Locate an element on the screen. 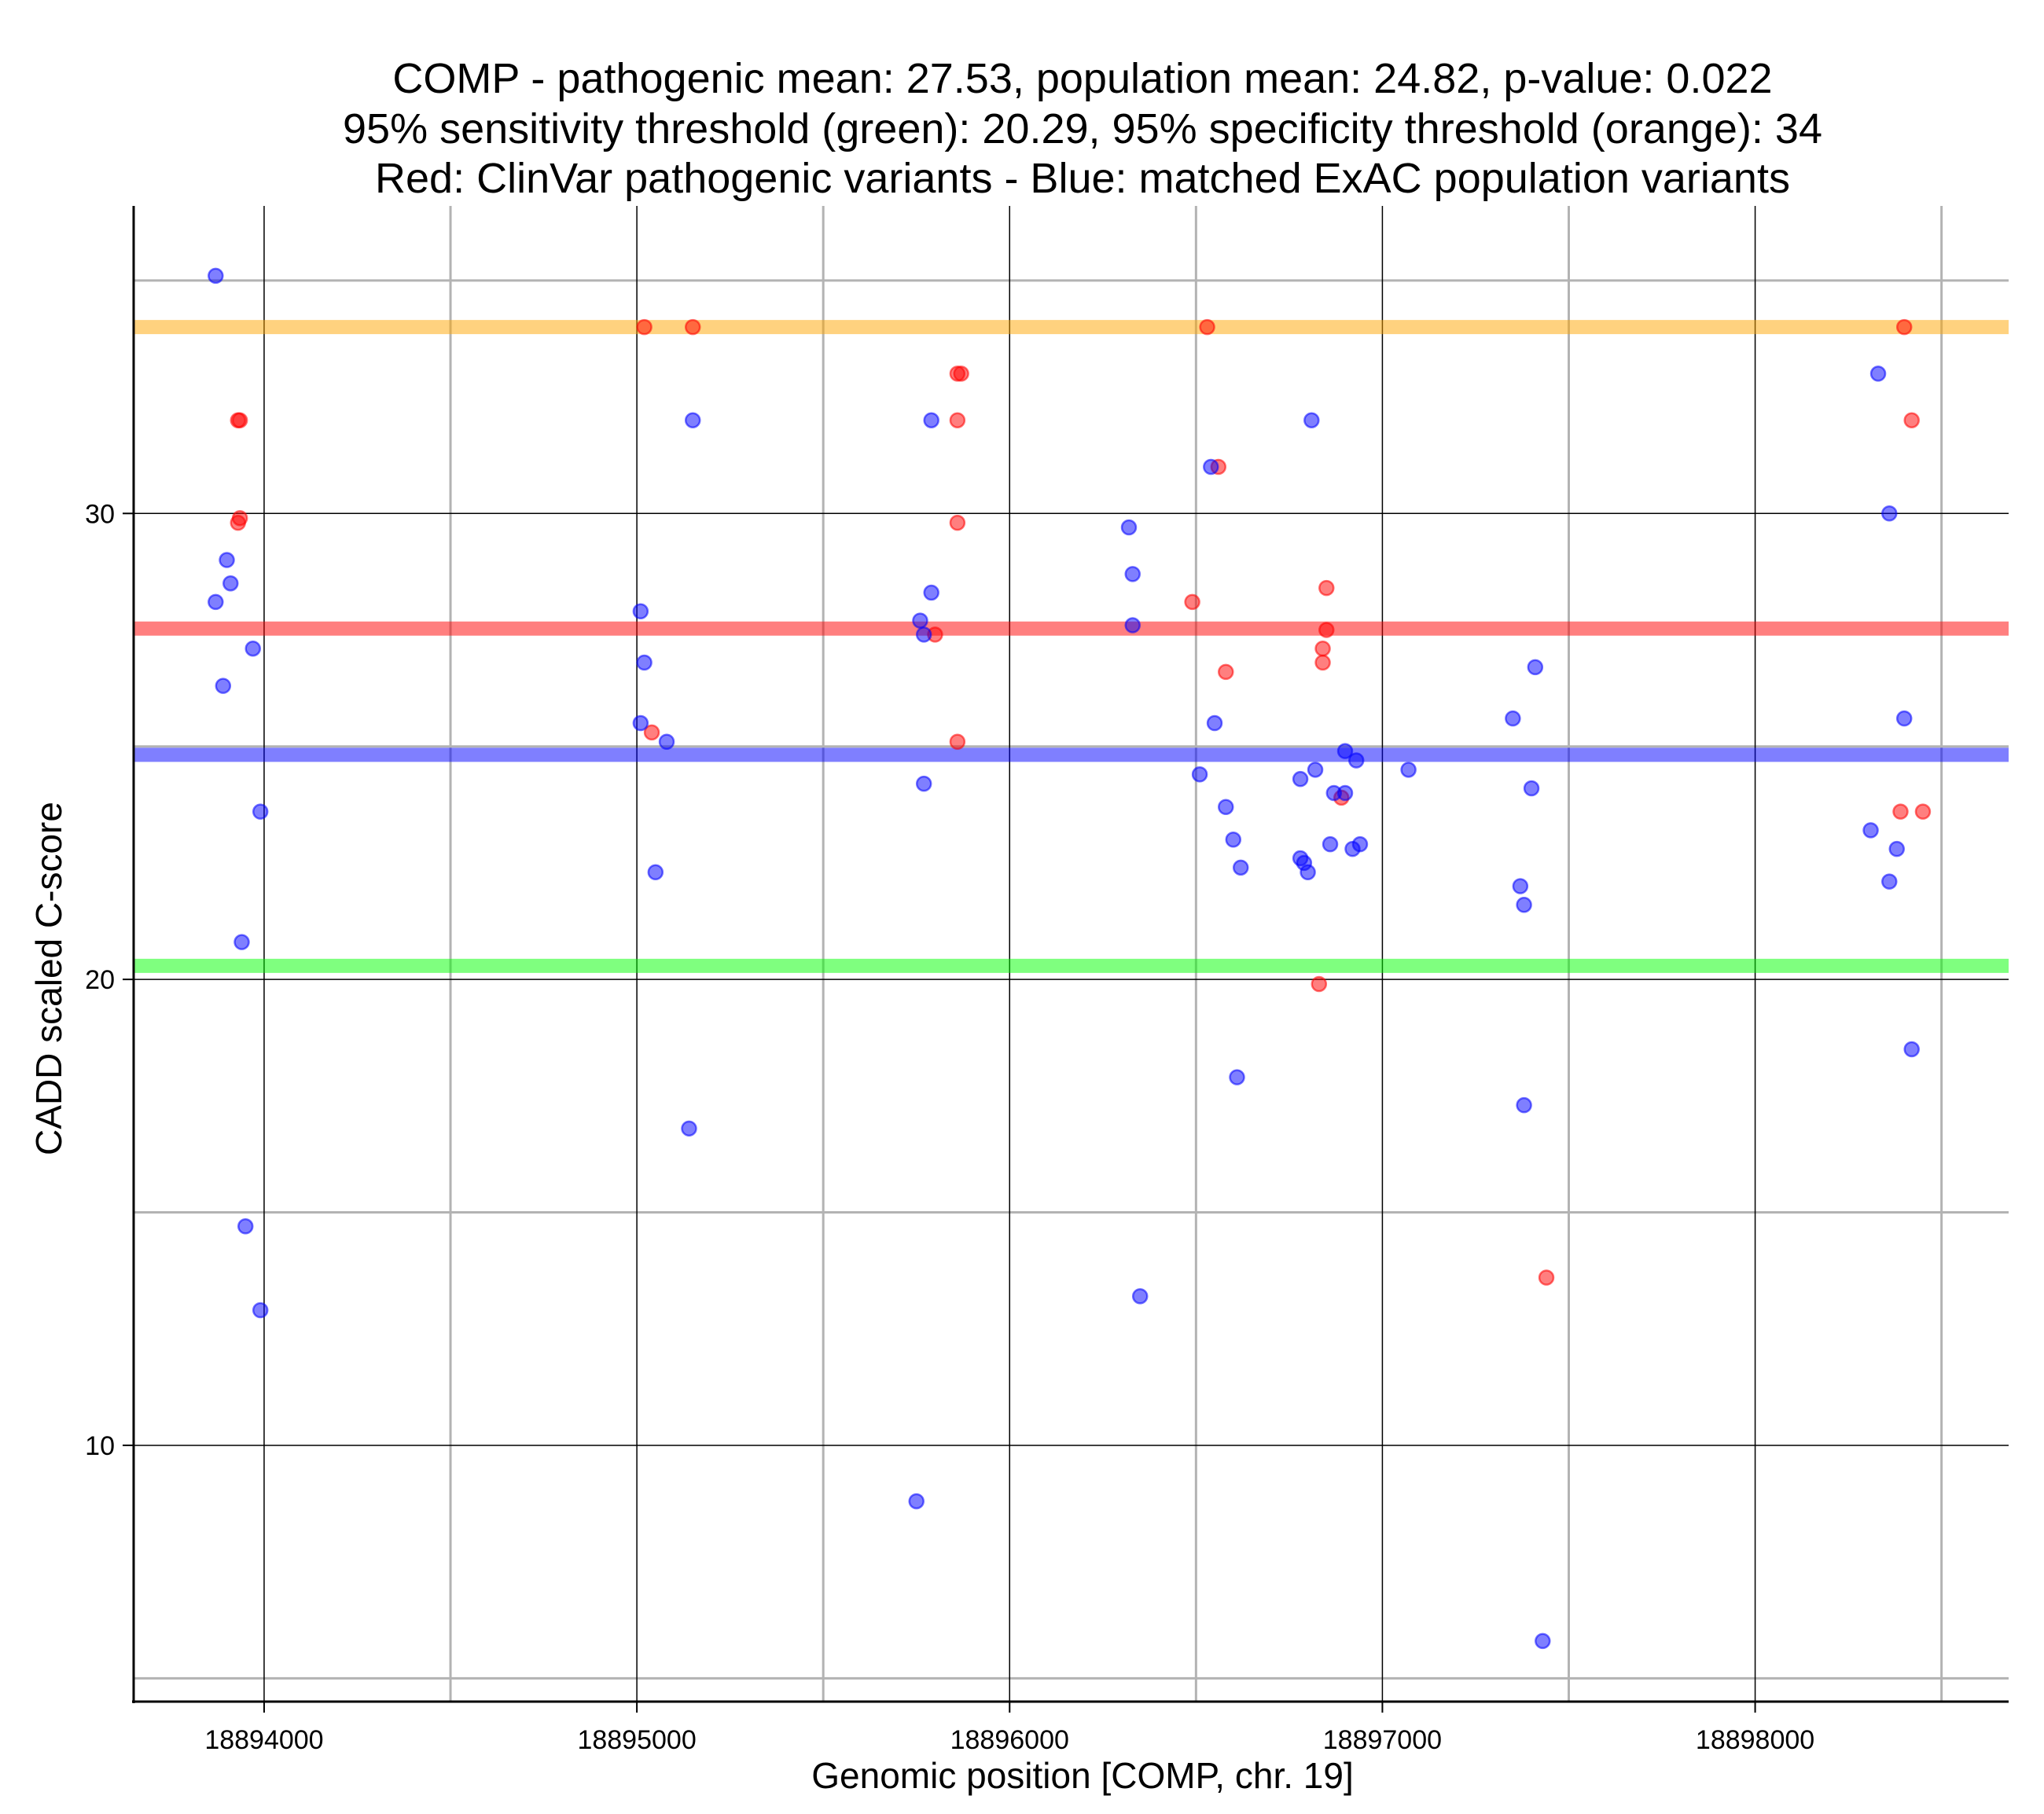 The width and height of the screenshot is (2044, 1814). y-tick-label: 30 is located at coordinates (100, 514).